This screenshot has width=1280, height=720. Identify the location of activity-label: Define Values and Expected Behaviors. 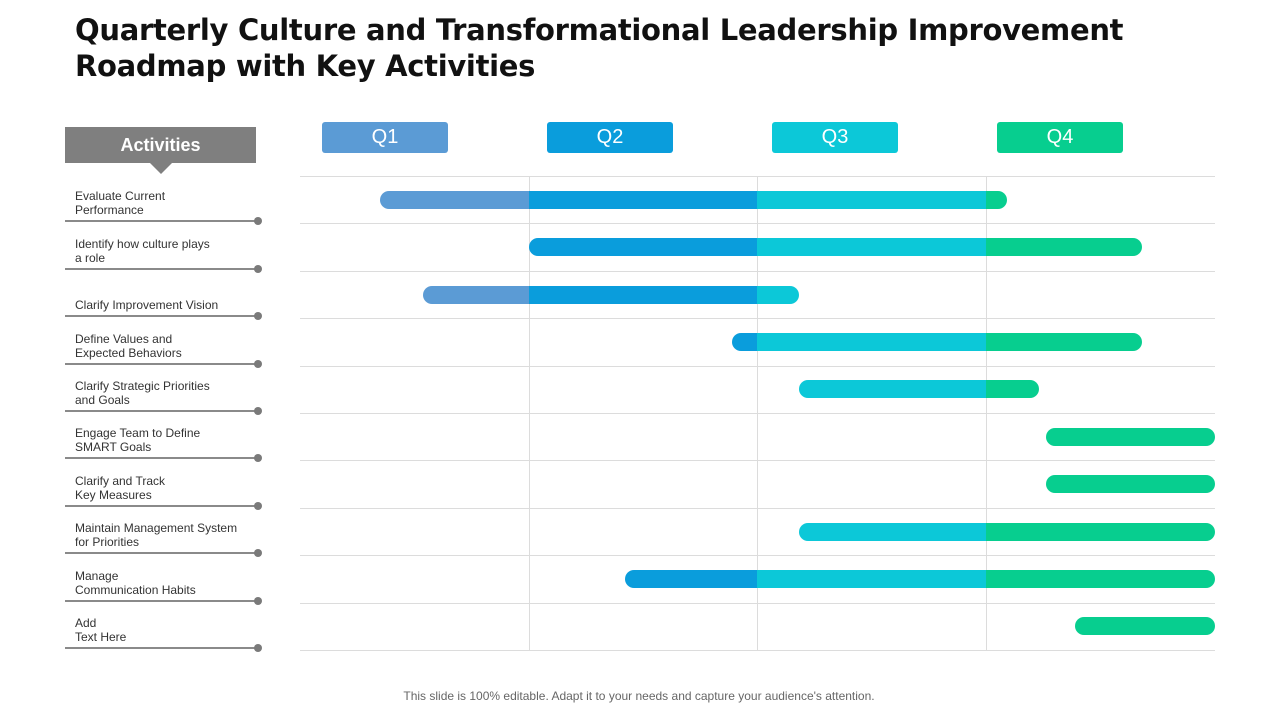
(128, 345).